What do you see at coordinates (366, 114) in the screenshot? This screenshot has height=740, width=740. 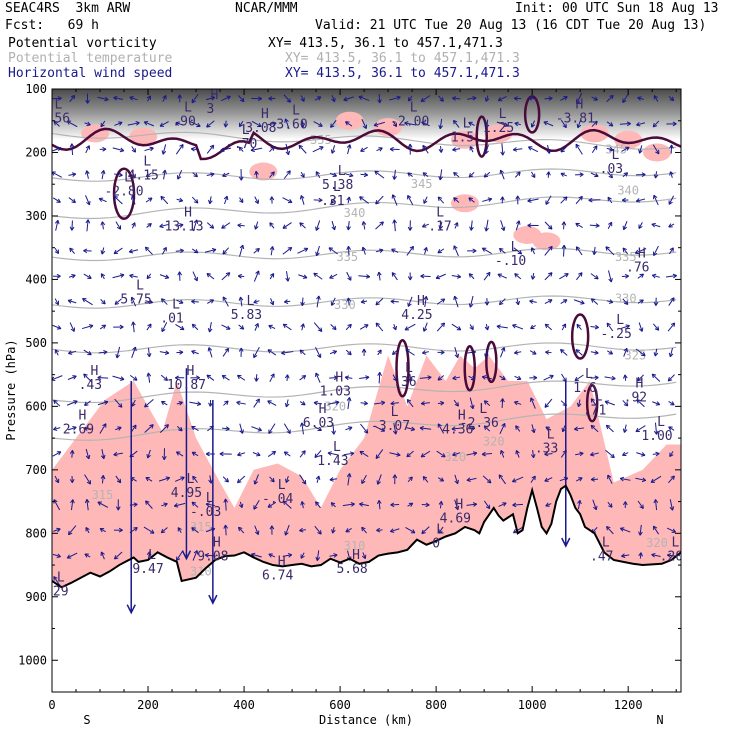 I see `upper-shading` at bounding box center [366, 114].